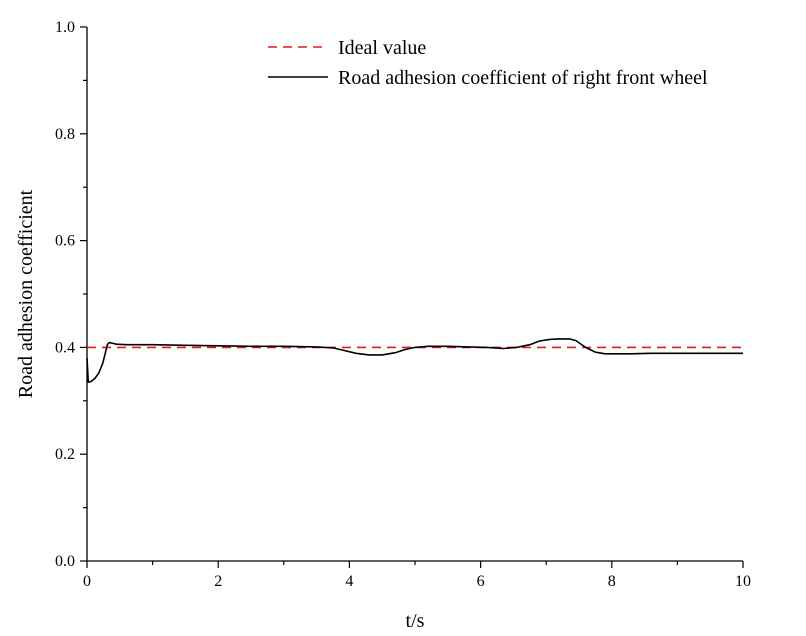 This screenshot has height=636, width=806. What do you see at coordinates (65, 347) in the screenshot?
I see `y-tick-label: 0.4` at bounding box center [65, 347].